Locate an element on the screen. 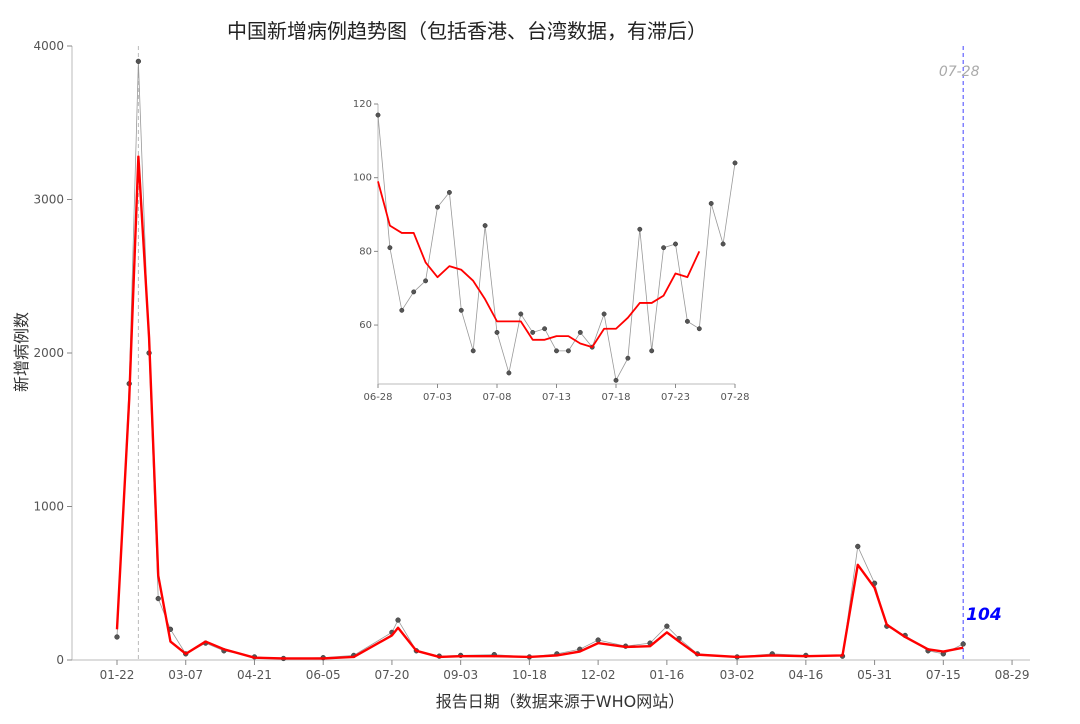 This screenshot has height=724, width=1080. x-tick-label: 12-02 is located at coordinates (598, 675).